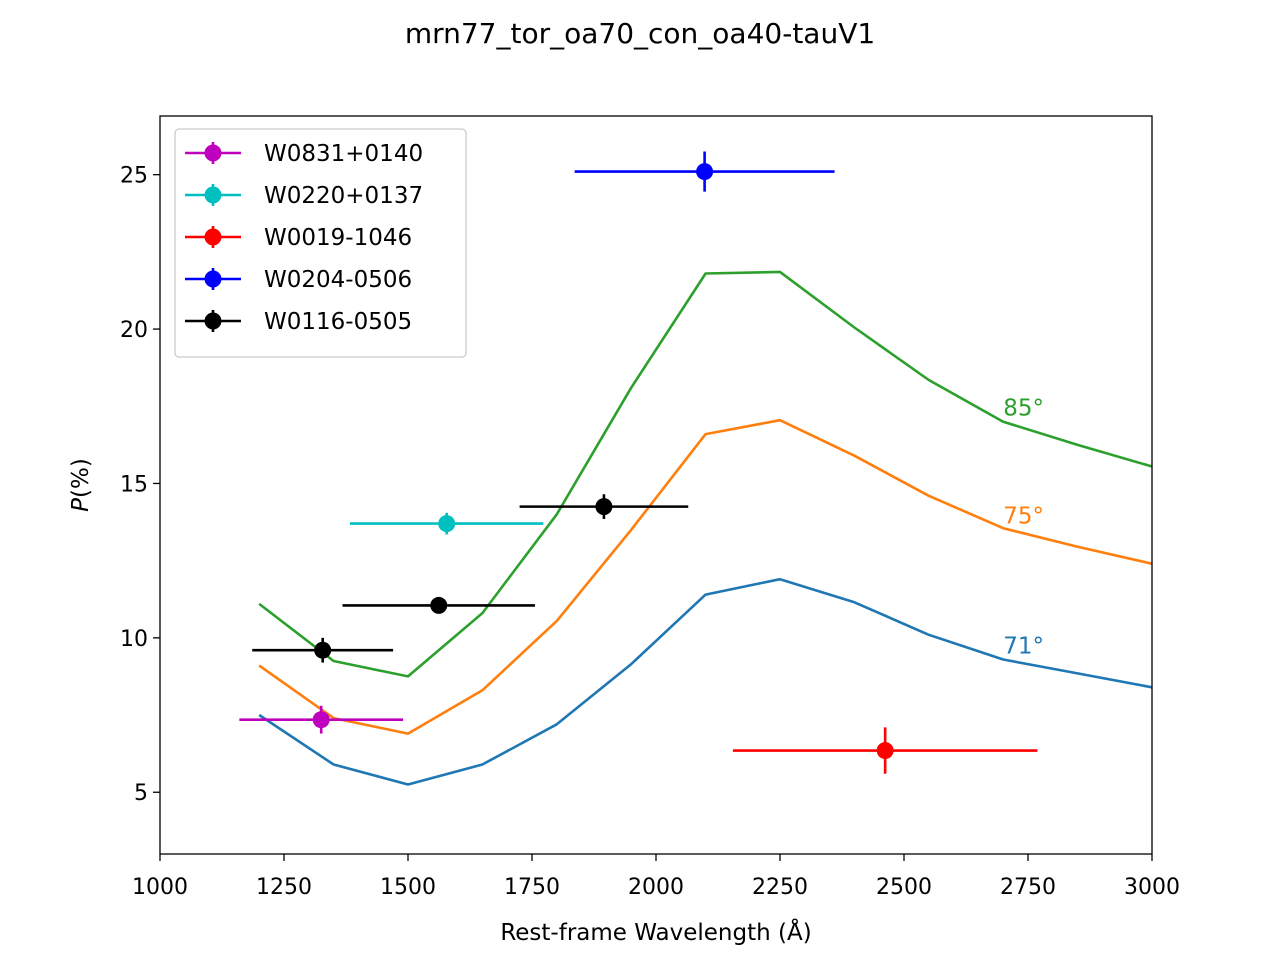 The height and width of the screenshot is (960, 1280). Describe the element at coordinates (904, 887) in the screenshot. I see `x-tick-label-6: 2500` at that location.